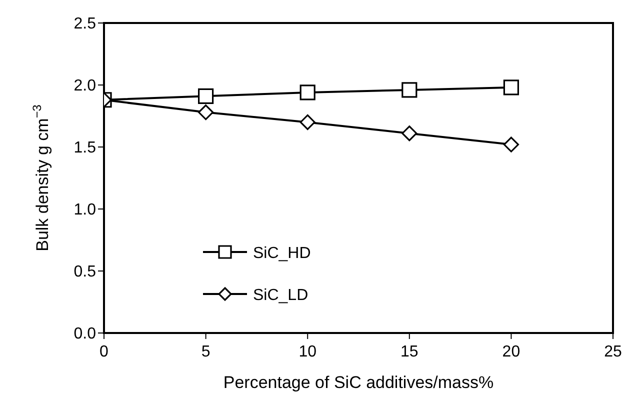 The height and width of the screenshot is (407, 628). Describe the element at coordinates (85, 24) in the screenshot. I see `y-tick-label: 2.5` at that location.